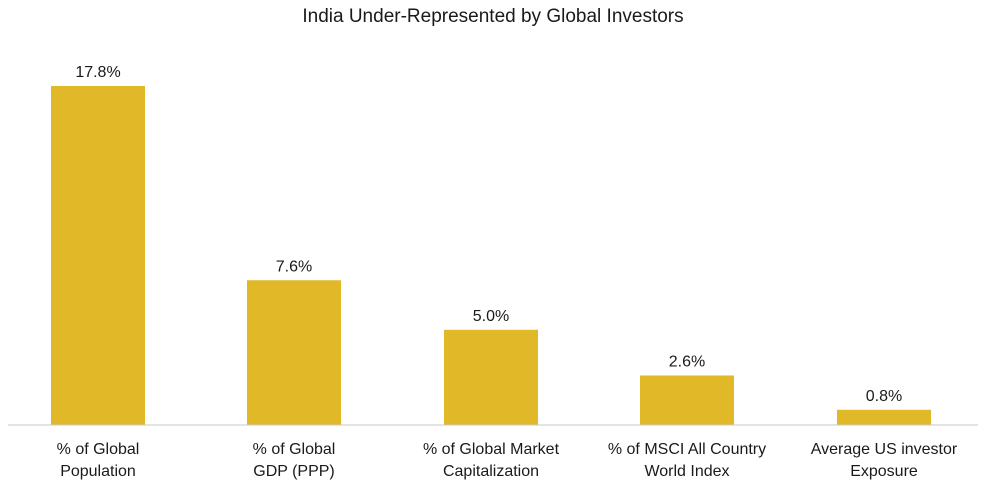 Image resolution: width=986 pixels, height=487 pixels. I want to click on category-label-line: Exposure, so click(884, 471).